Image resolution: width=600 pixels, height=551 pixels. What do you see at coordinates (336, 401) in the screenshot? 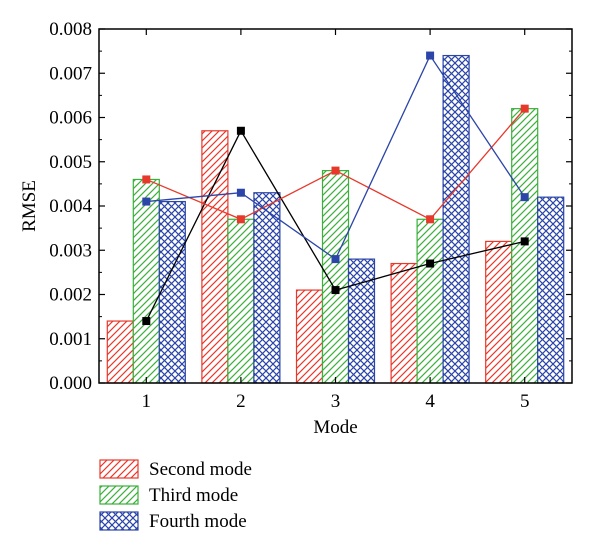
I see `x-tick-label: 3` at bounding box center [336, 401].